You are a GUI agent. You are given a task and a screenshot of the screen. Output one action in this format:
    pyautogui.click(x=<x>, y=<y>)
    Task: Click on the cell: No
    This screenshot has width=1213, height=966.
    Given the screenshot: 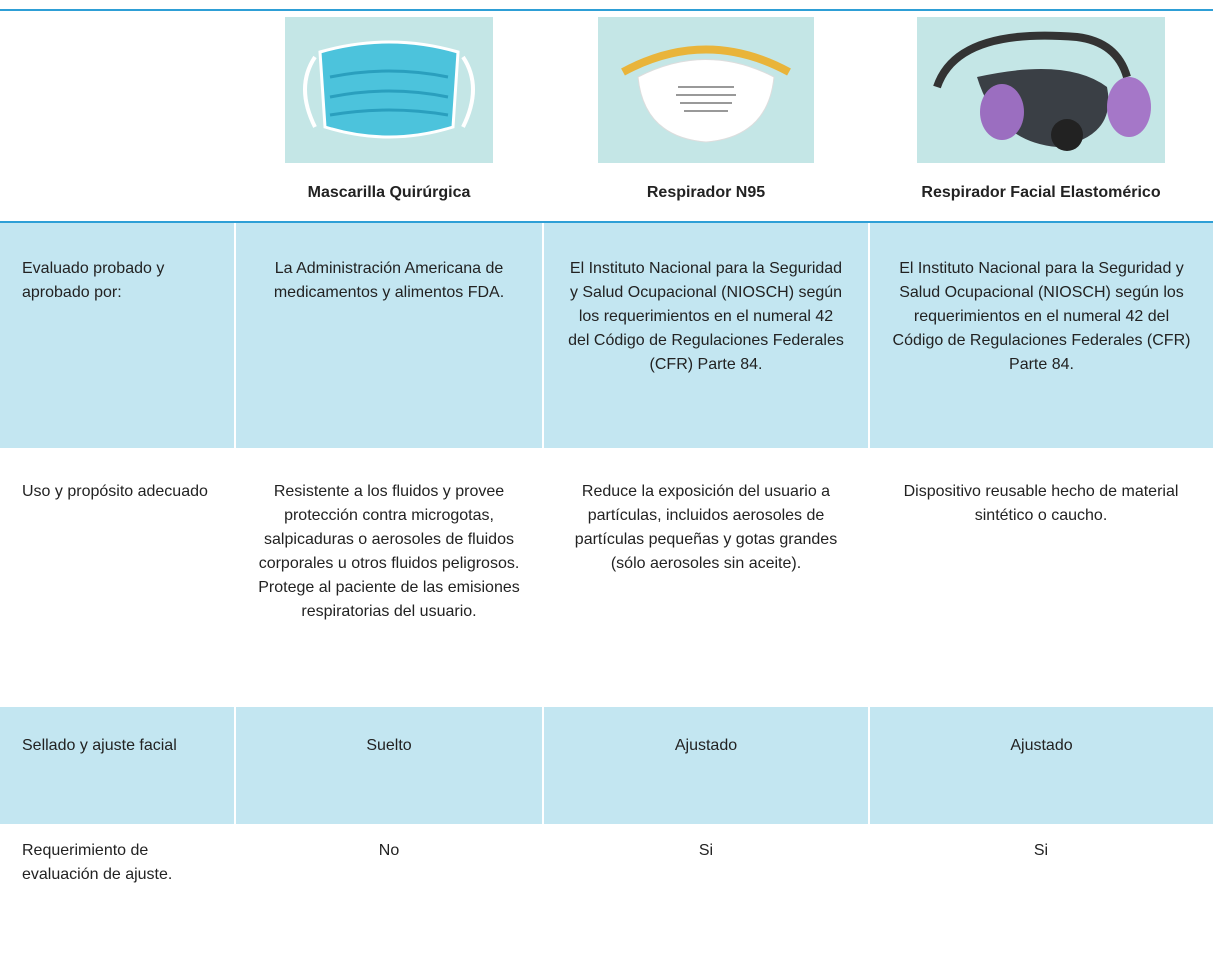 What is the action you would take?
    pyautogui.click(x=389, y=850)
    